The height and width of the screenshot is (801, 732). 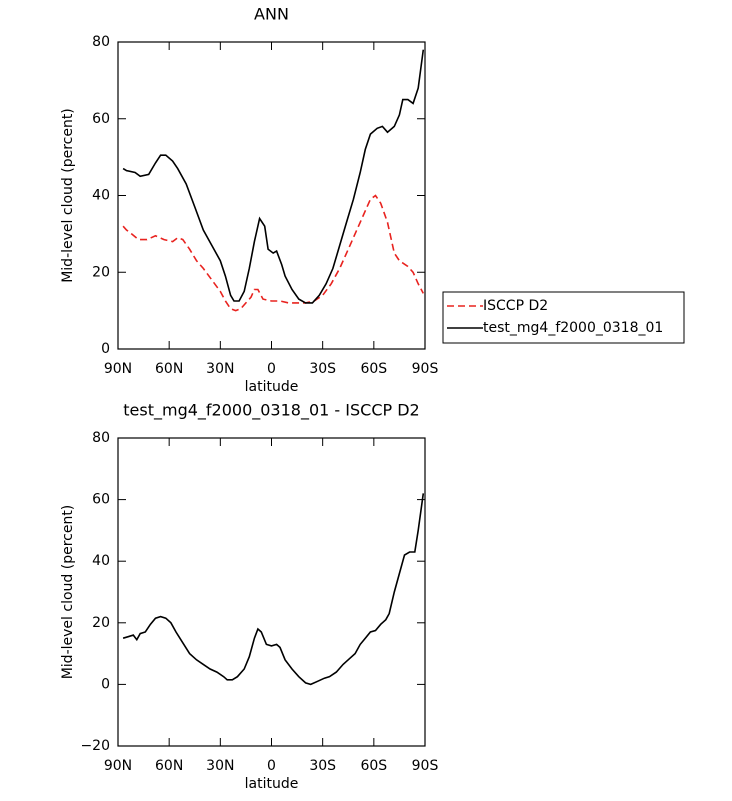 I want to click on legend-label: test_mg4_f2000_0318_01, so click(x=573, y=328).